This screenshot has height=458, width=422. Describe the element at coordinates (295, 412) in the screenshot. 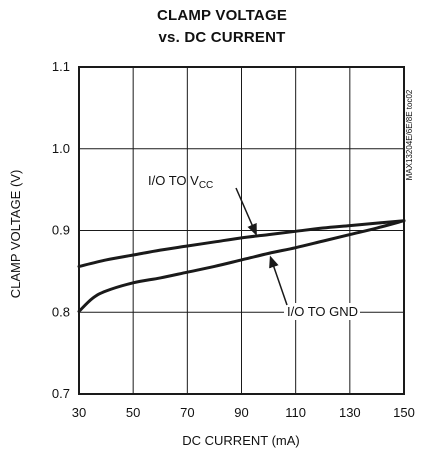

I see `x-tick-label-110: 110` at that location.